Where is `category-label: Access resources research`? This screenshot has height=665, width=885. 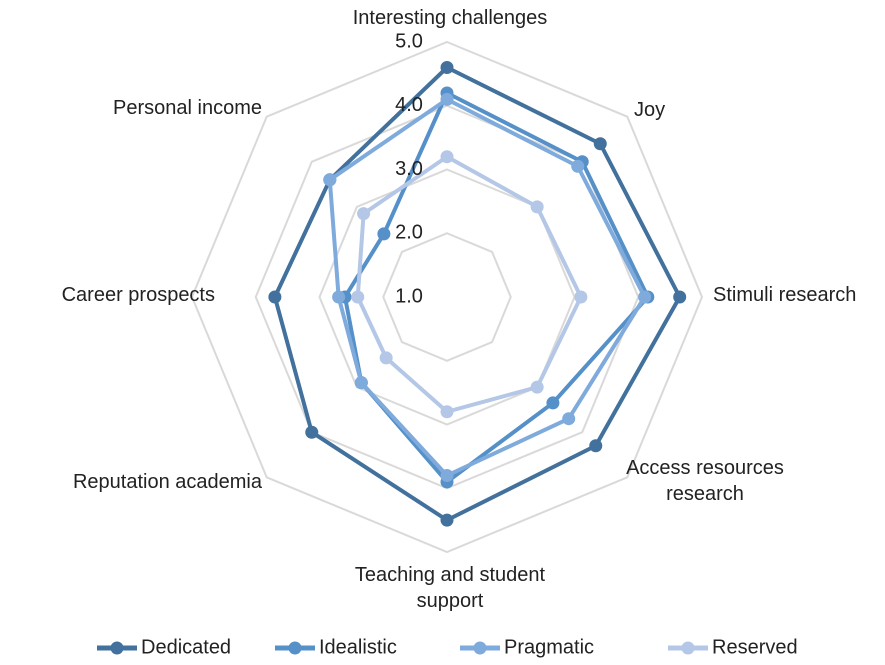 category-label: Access resources research is located at coordinates (705, 481).